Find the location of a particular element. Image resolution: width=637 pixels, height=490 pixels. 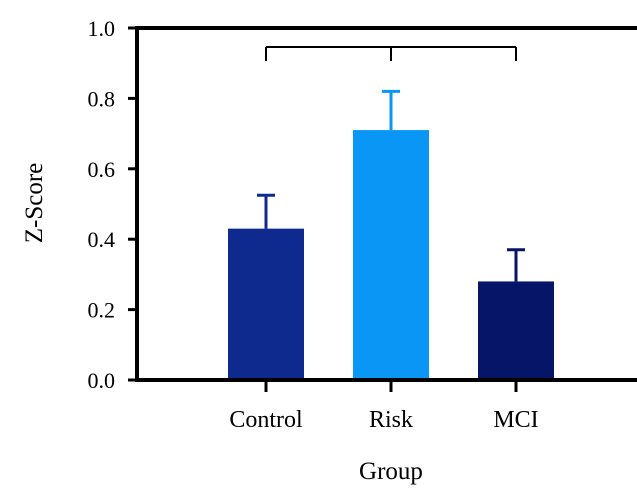

y-tick-label: 0.4 is located at coordinates (102, 239).